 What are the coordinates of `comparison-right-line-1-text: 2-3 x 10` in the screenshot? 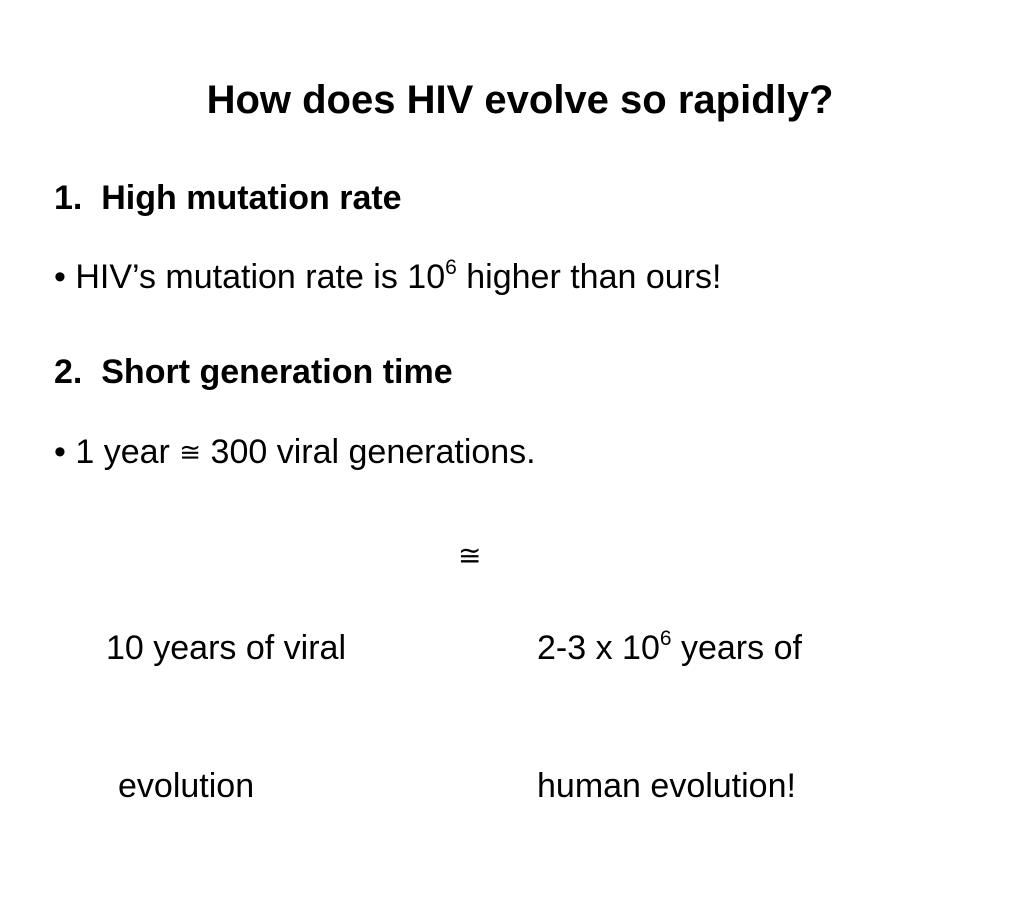 It's located at (598, 648).